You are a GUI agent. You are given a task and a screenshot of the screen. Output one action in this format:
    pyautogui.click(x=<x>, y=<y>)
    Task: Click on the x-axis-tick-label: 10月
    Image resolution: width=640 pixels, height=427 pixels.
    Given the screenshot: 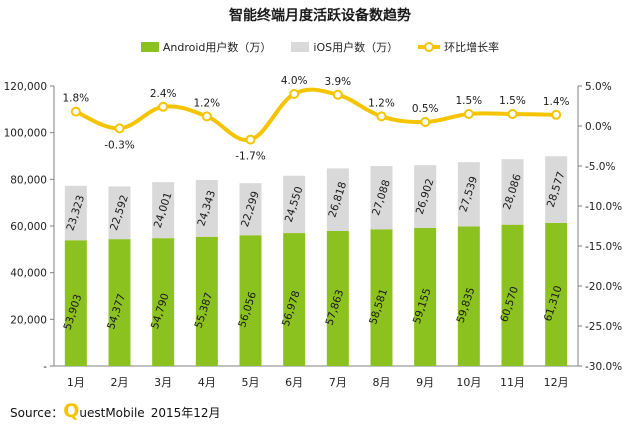 What is the action you would take?
    pyautogui.click(x=468, y=382)
    